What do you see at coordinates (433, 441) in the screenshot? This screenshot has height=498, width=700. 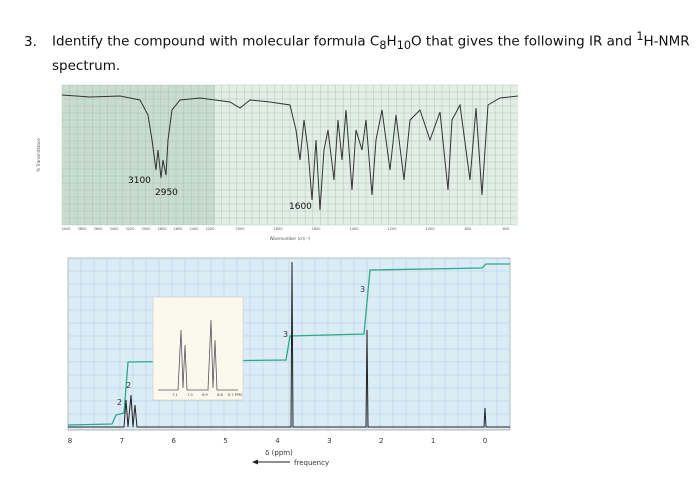 I see `nmr-x-tick-label: 1` at bounding box center [433, 441].